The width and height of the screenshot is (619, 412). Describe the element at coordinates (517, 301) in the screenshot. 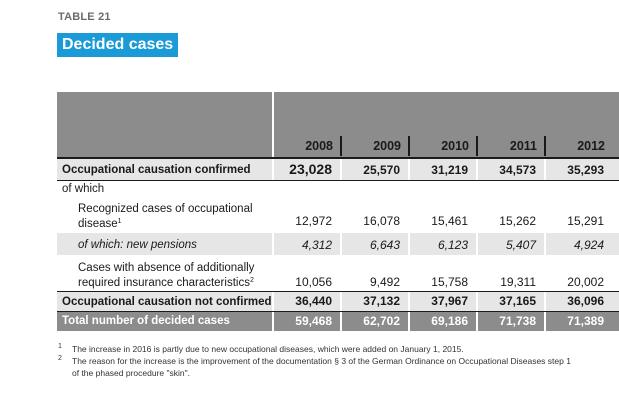

I see `cell-value: 37,165` at that location.